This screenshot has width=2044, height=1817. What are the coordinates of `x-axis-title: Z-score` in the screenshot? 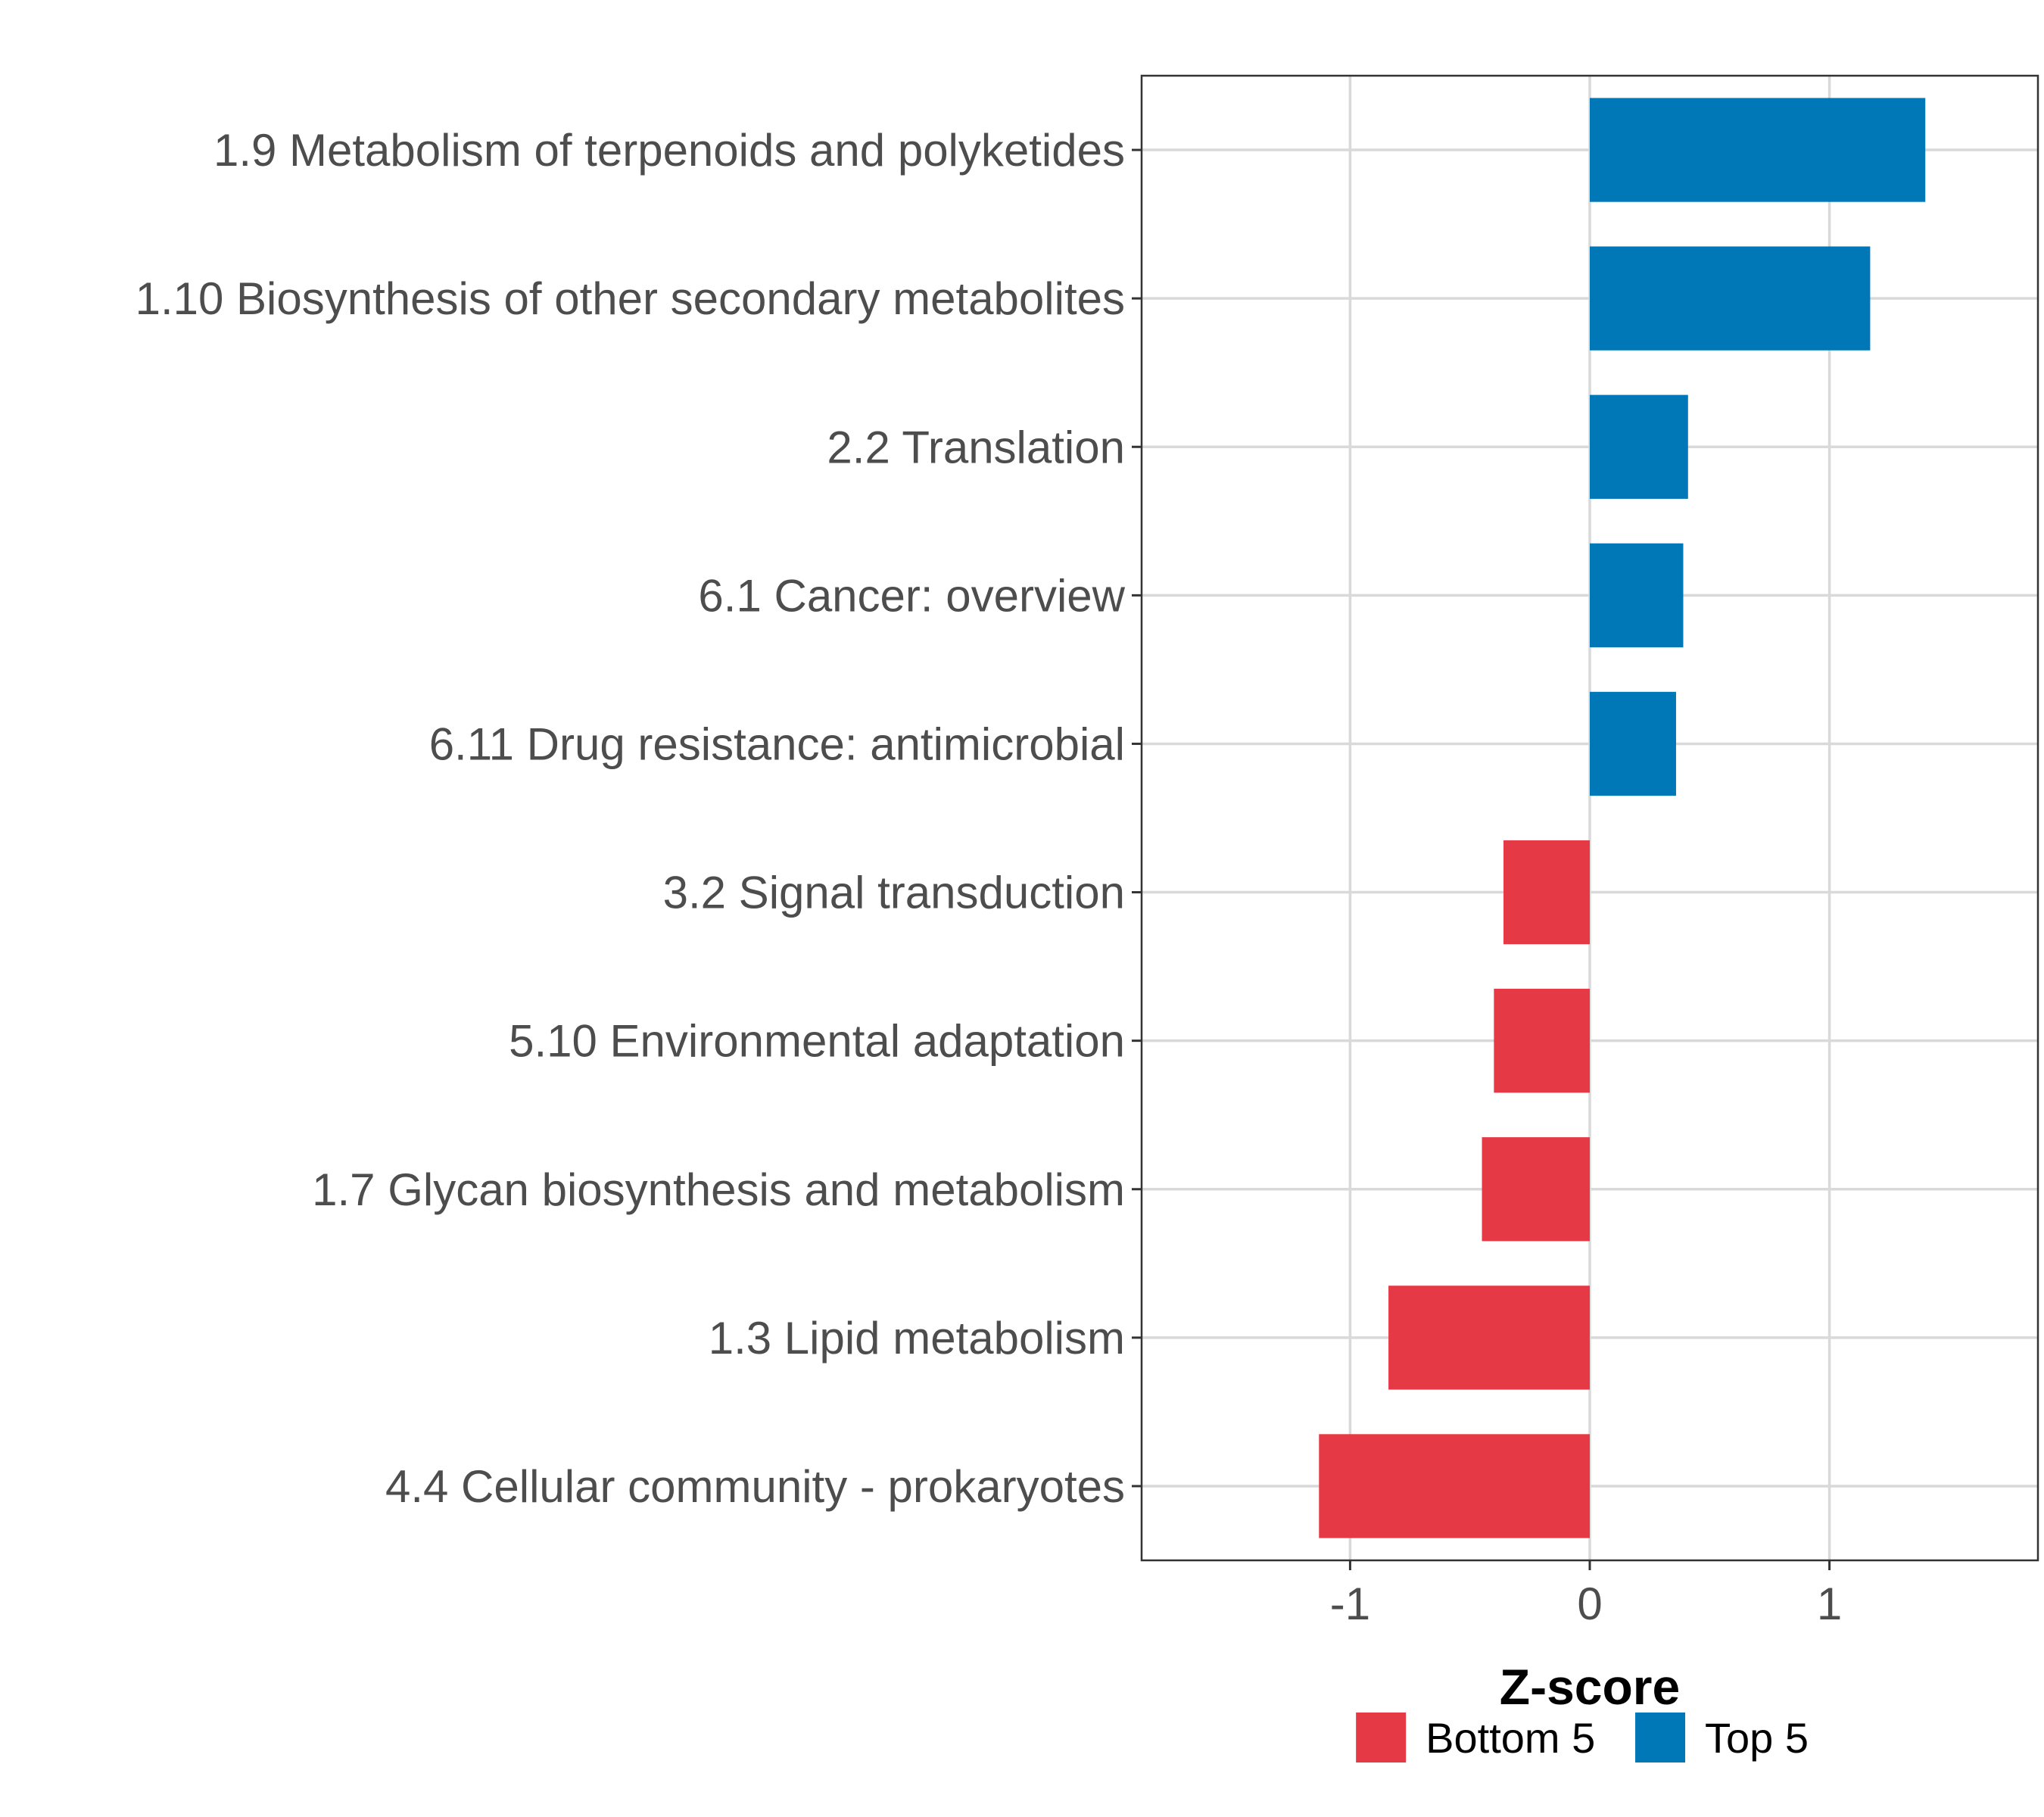 It's located at (1590, 1687).